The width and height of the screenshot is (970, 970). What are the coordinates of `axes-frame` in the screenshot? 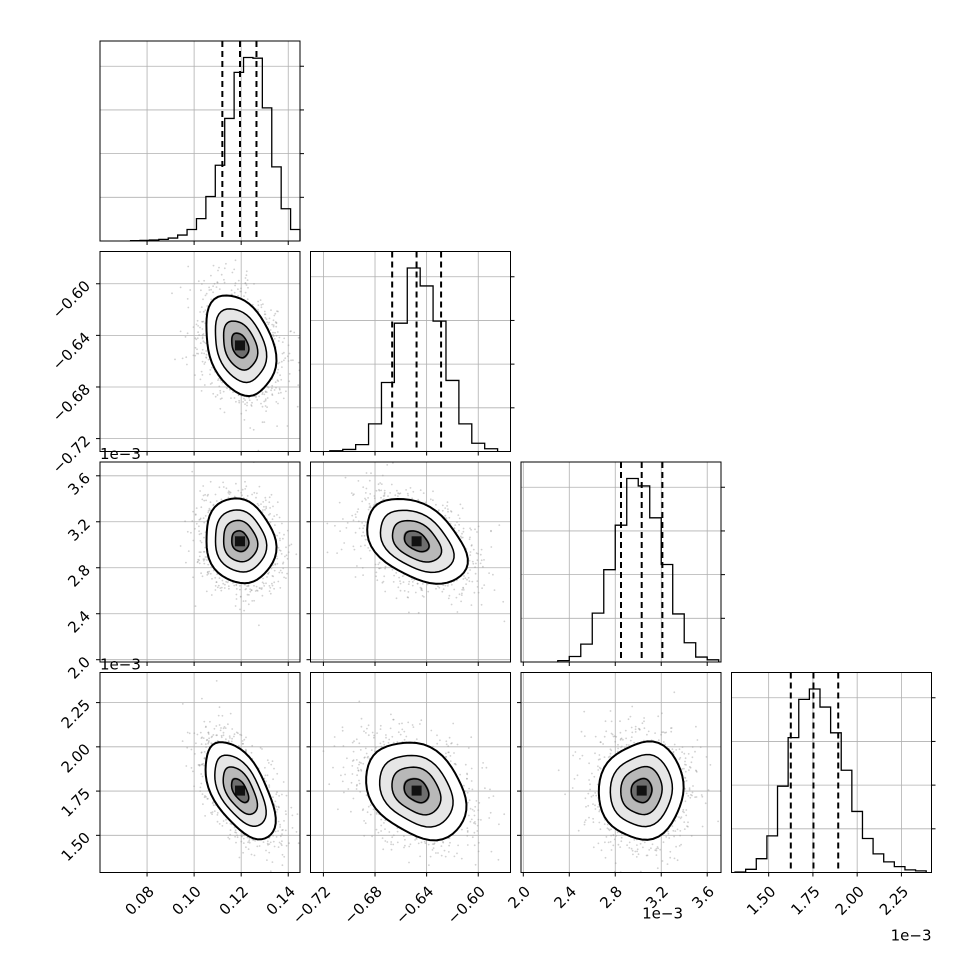 It's located at (200, 351).